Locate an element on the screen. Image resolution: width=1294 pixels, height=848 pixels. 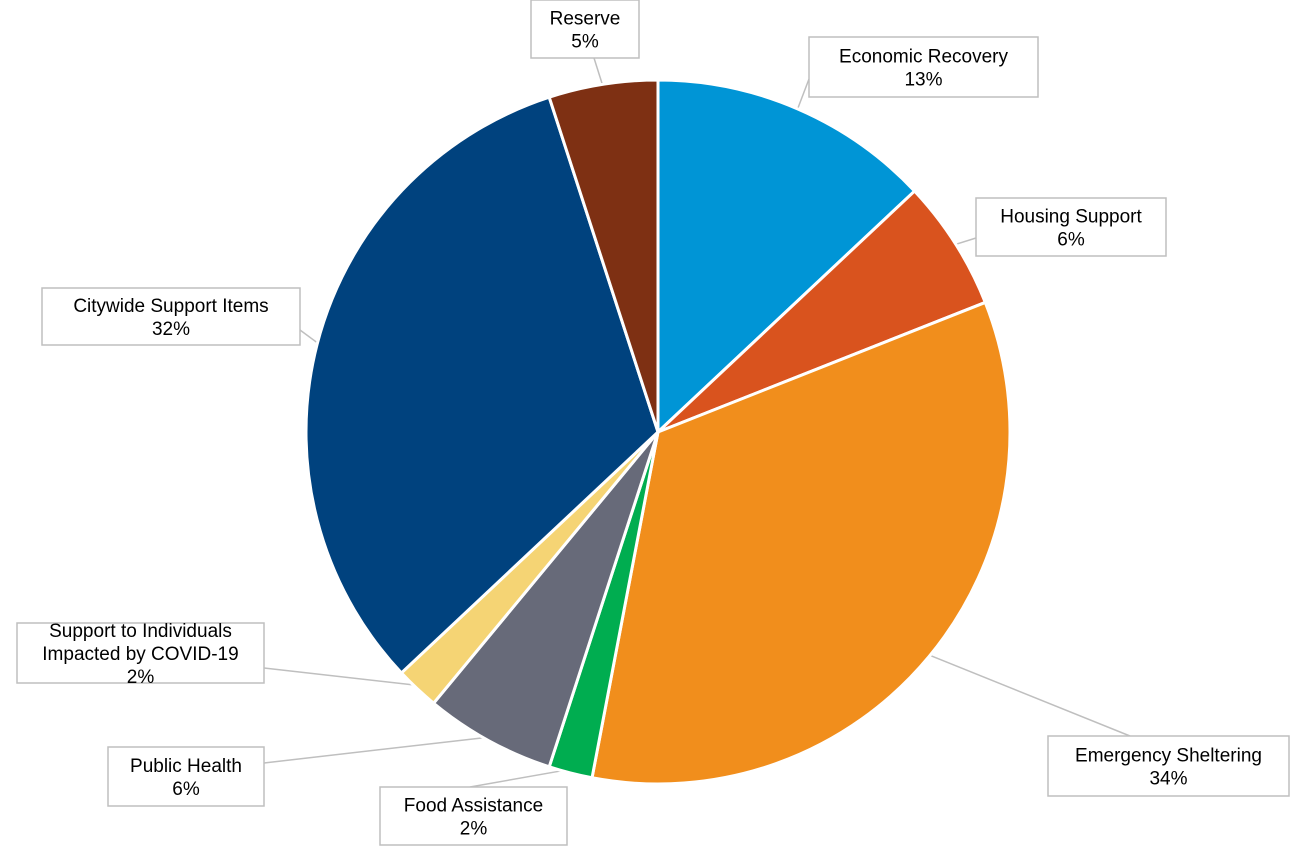
data-label-box-reserve is located at coordinates (585, 29).